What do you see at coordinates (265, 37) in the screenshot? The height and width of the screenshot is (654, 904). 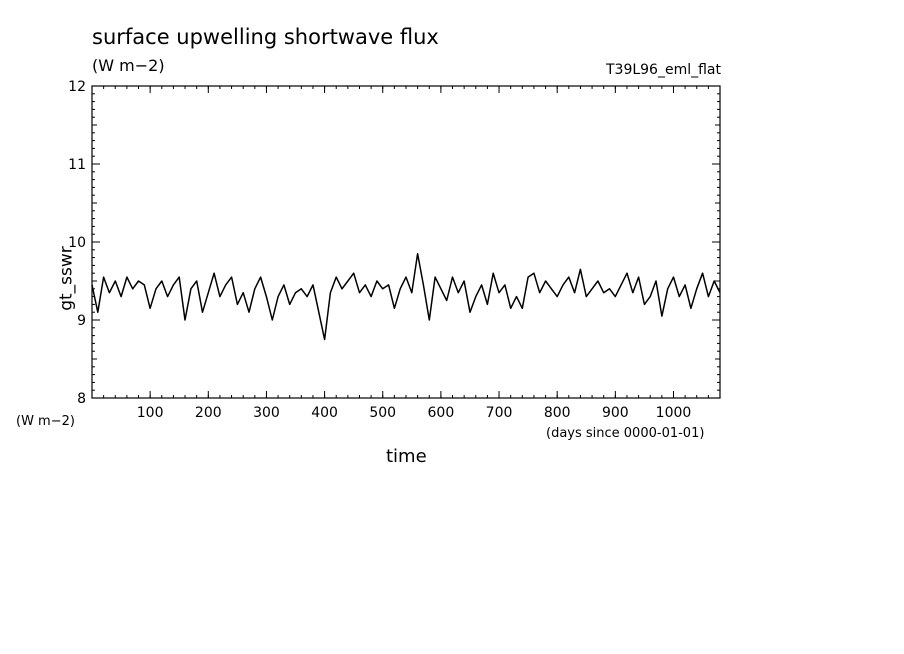 I see `chart-title: surface upwelling shortwave flux` at bounding box center [265, 37].